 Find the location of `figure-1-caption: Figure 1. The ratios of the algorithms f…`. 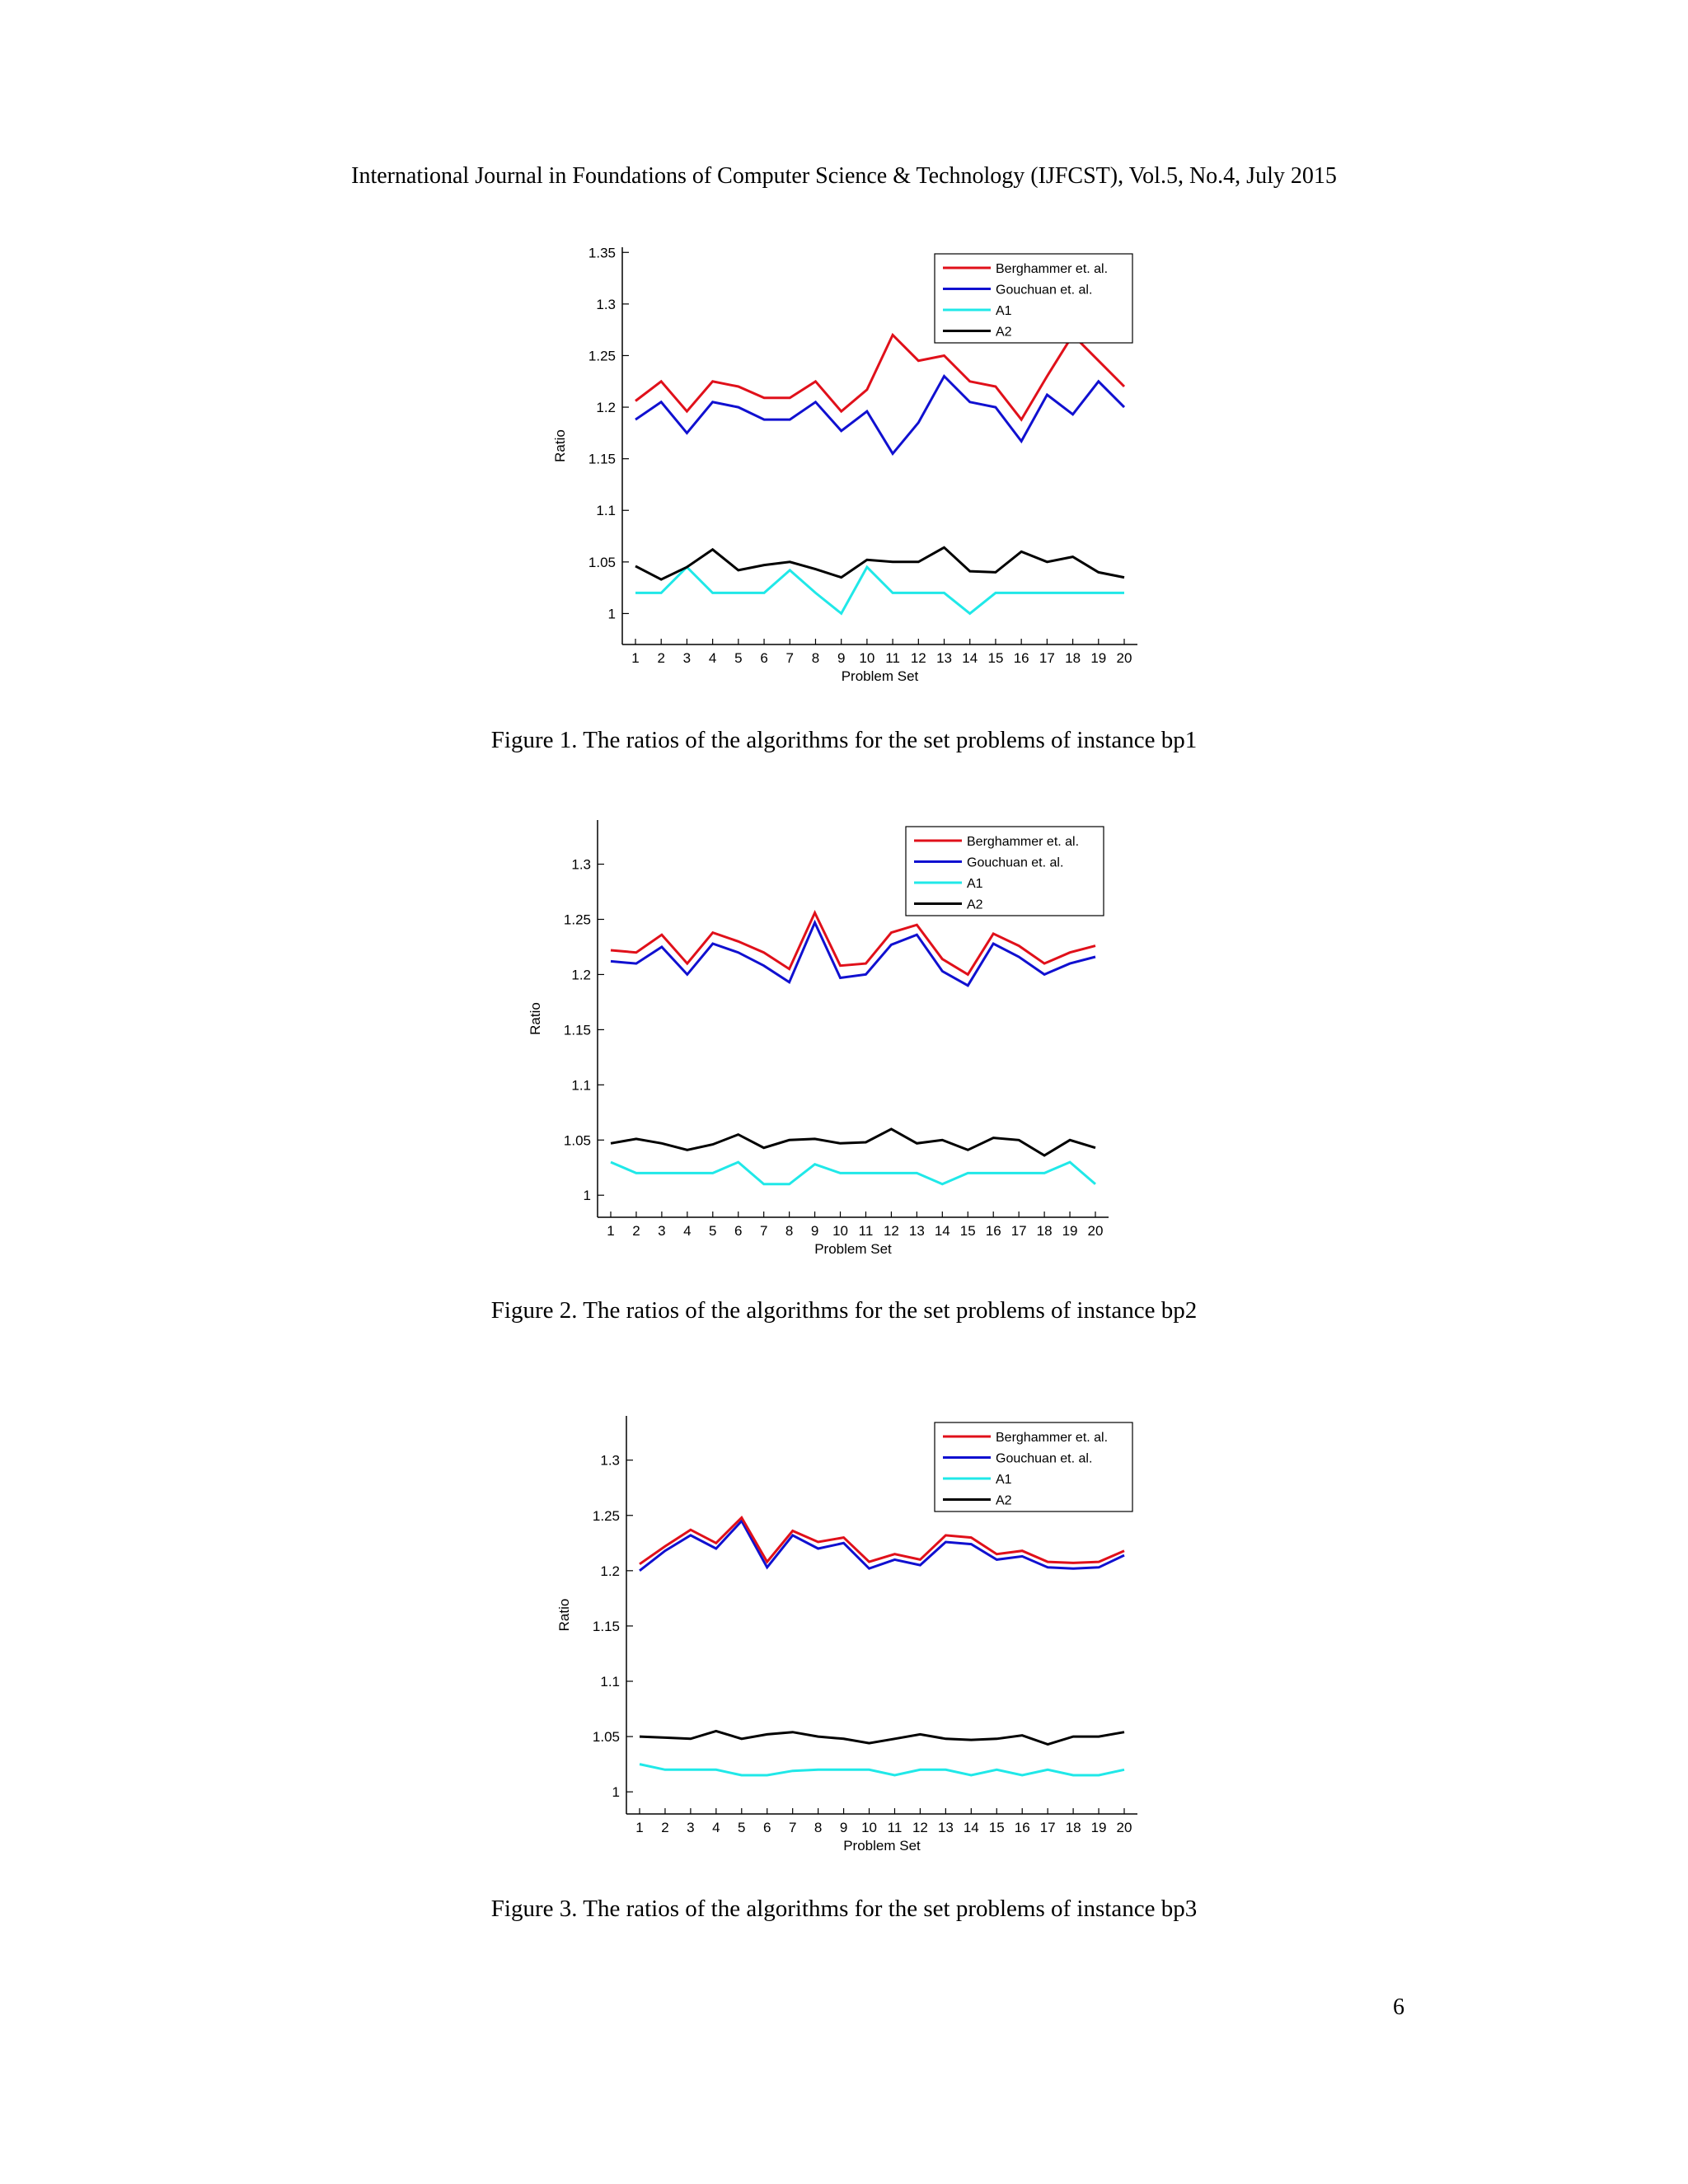

figure-1-caption: Figure 1. The ratios of the algorithms f… is located at coordinates (844, 740).